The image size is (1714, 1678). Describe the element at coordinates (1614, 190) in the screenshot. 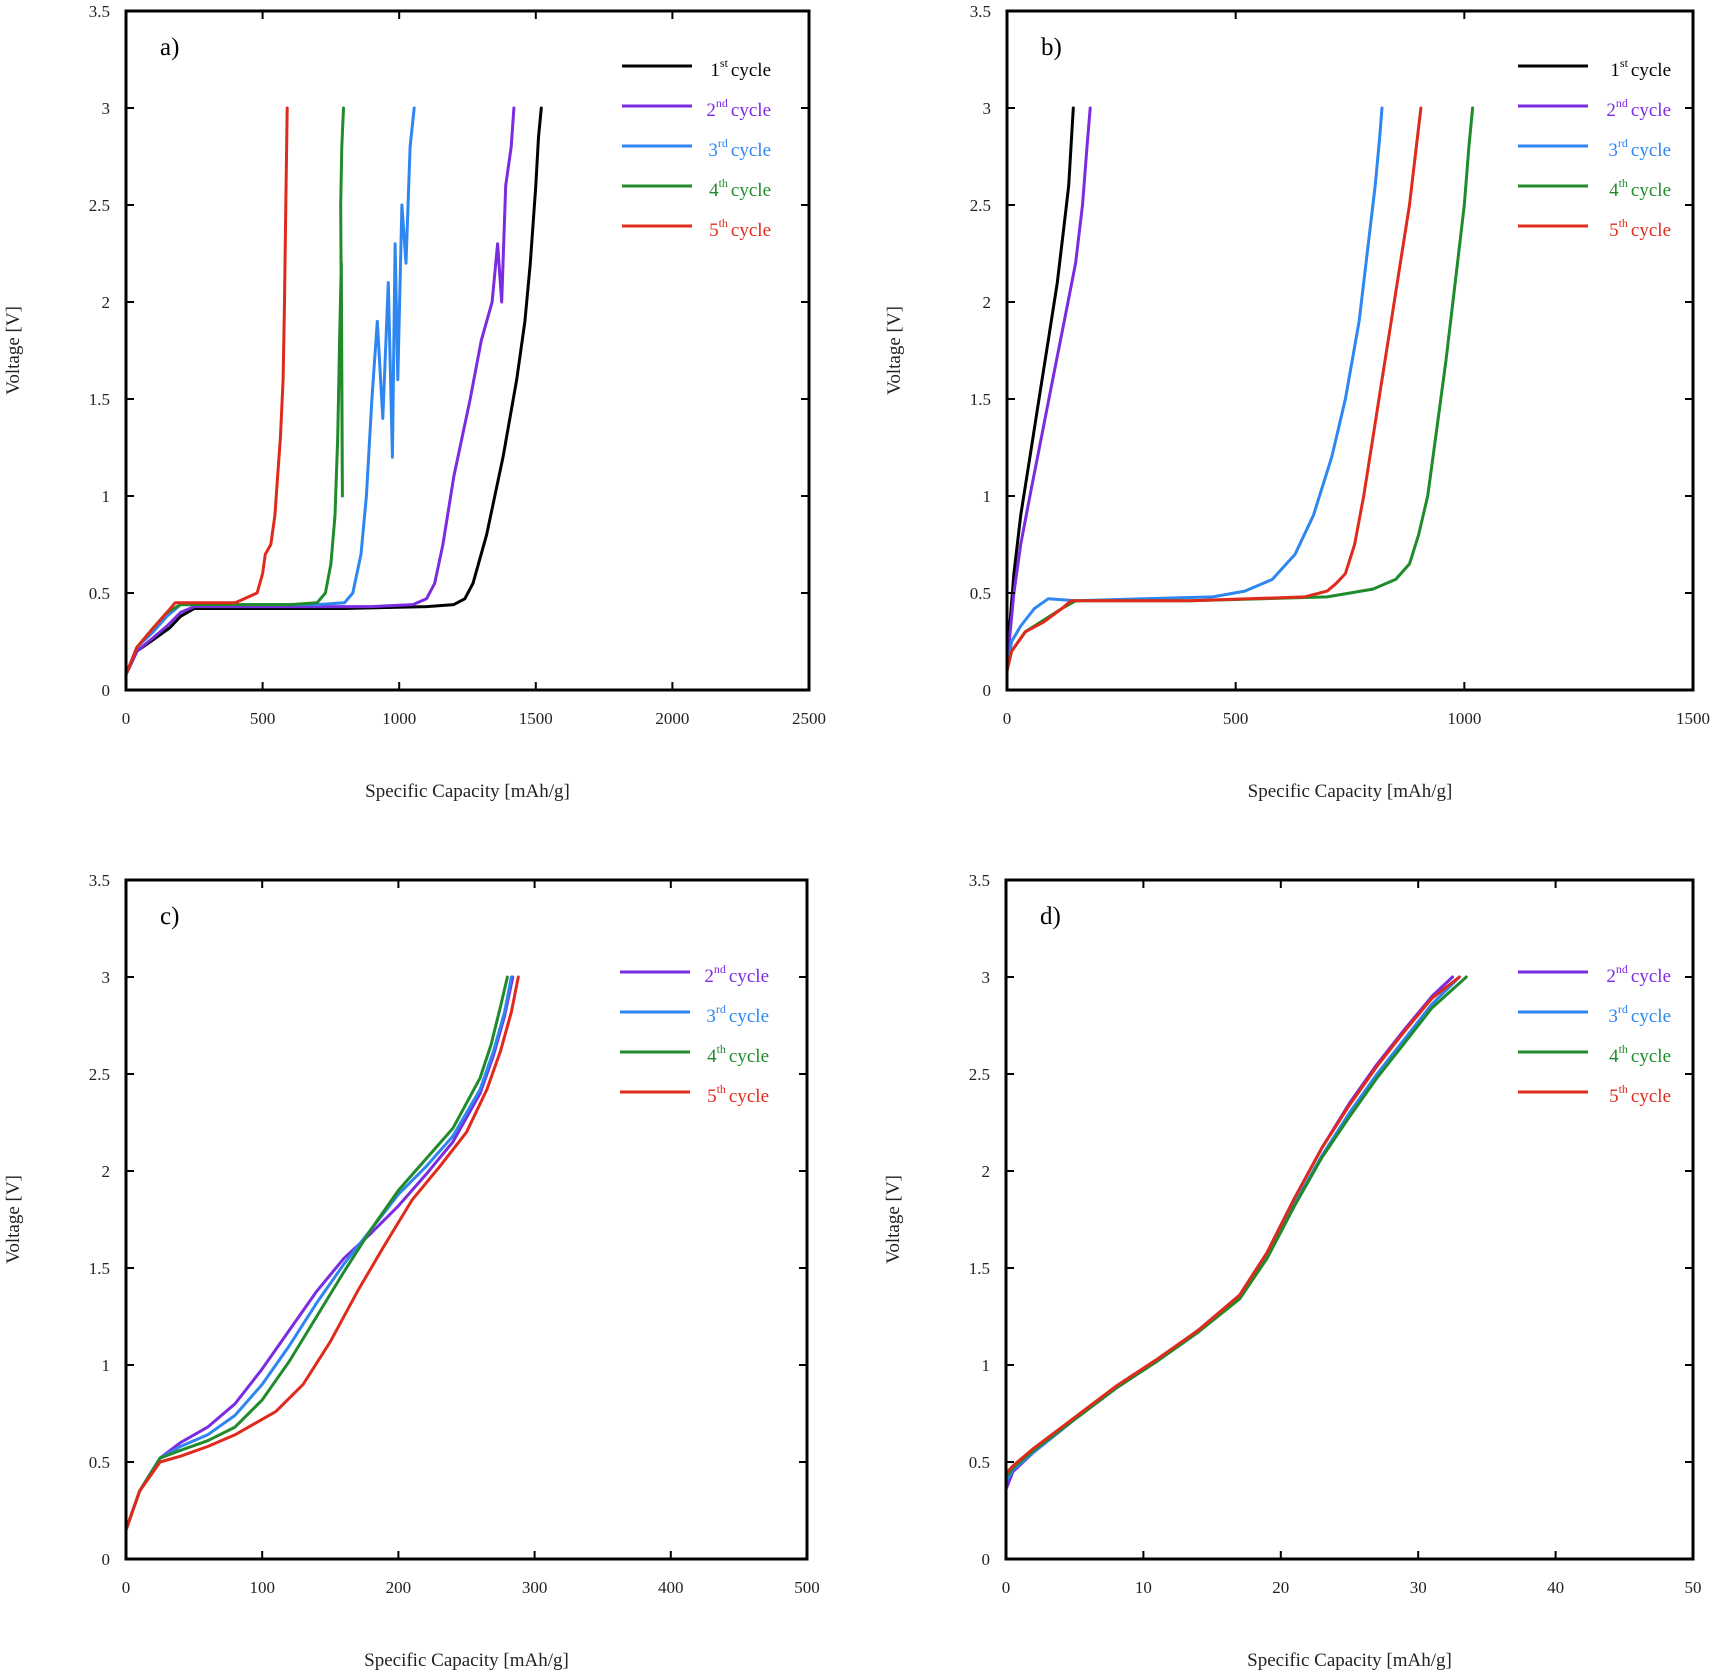

I see `legend-number: 4` at that location.